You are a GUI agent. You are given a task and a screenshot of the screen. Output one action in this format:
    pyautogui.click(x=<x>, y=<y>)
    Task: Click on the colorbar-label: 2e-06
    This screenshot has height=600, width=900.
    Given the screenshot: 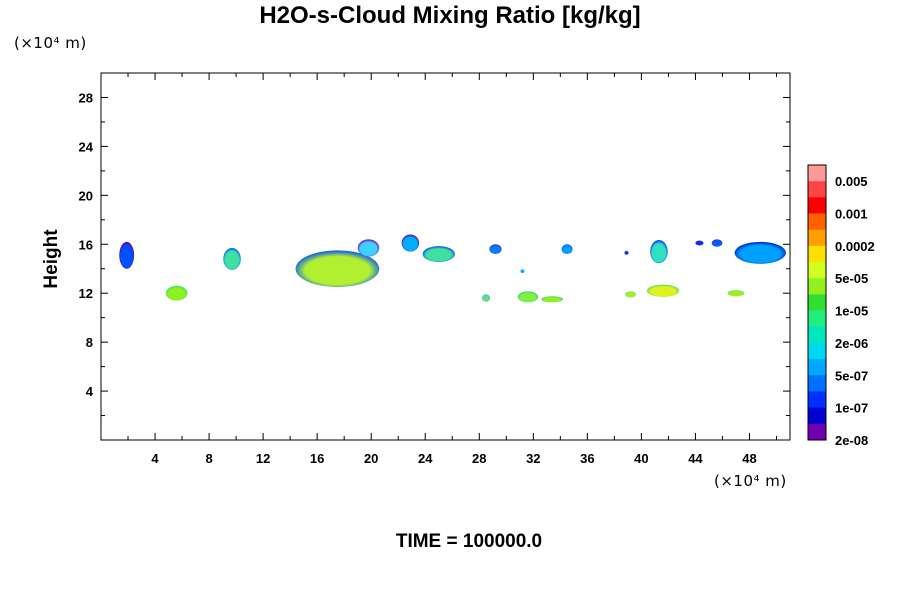 What is the action you would take?
    pyautogui.click(x=851, y=343)
    